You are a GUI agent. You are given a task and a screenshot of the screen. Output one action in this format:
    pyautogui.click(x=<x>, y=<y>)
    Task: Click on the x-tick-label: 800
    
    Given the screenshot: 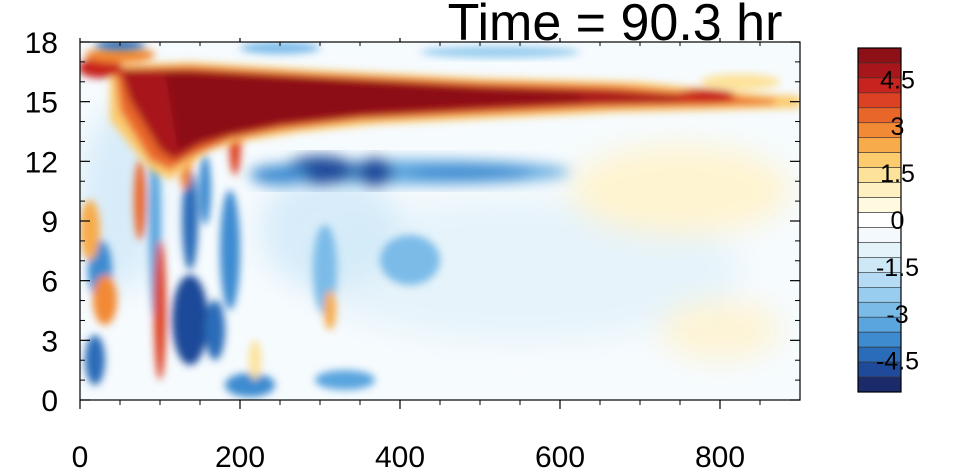 What is the action you would take?
    pyautogui.click(x=720, y=457)
    